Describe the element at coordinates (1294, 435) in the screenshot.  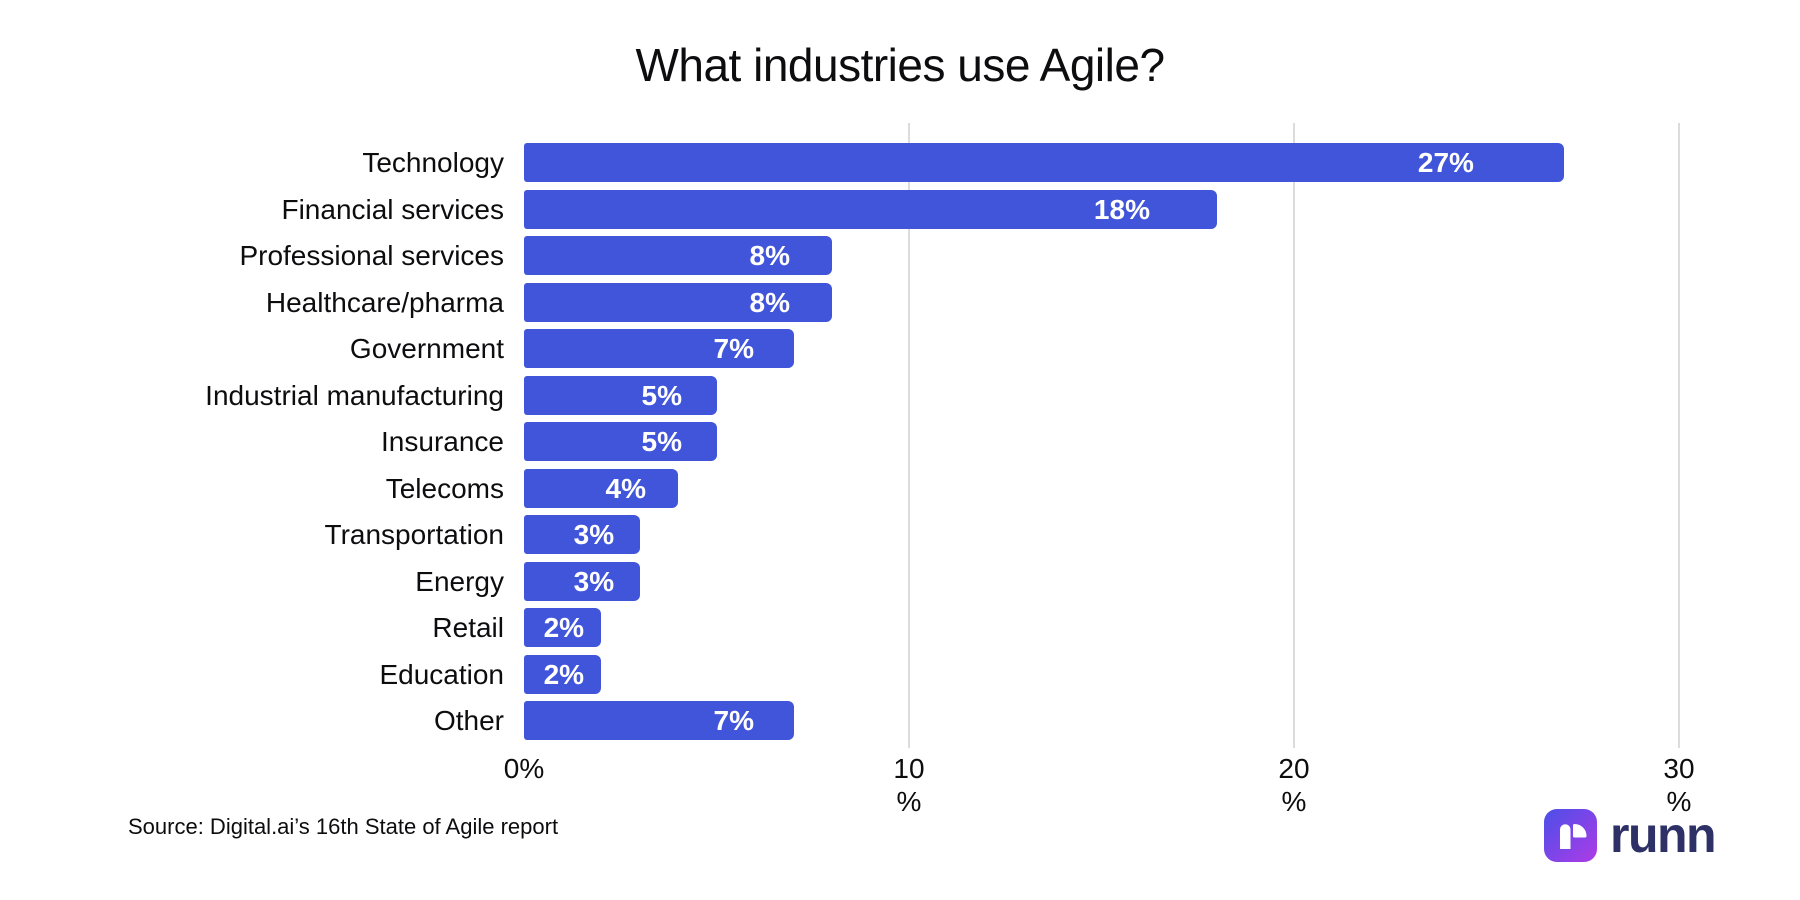
I see `gridline-20pct` at that location.